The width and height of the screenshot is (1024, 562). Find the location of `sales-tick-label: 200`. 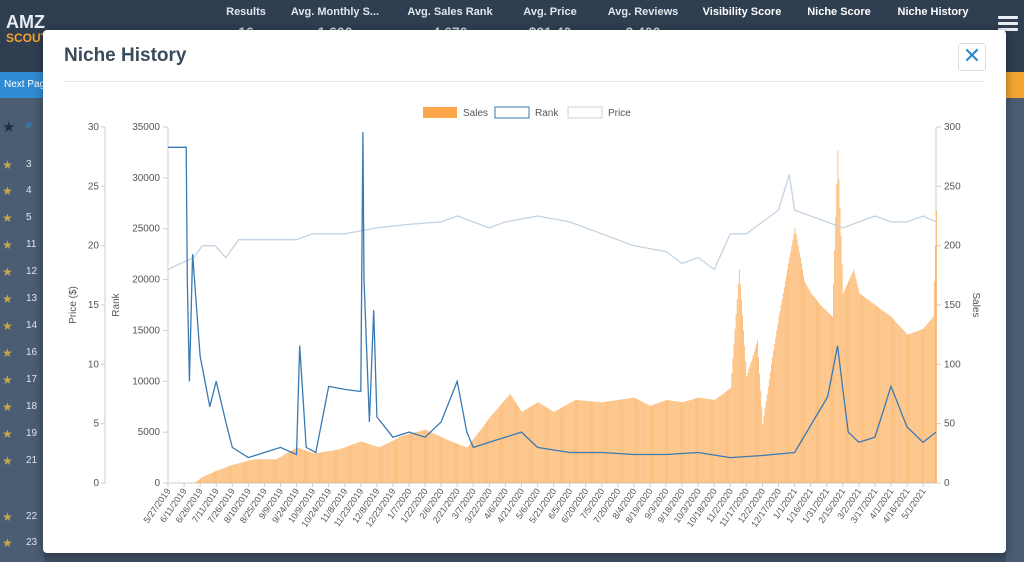

sales-tick-label: 200 is located at coordinates (952, 246).